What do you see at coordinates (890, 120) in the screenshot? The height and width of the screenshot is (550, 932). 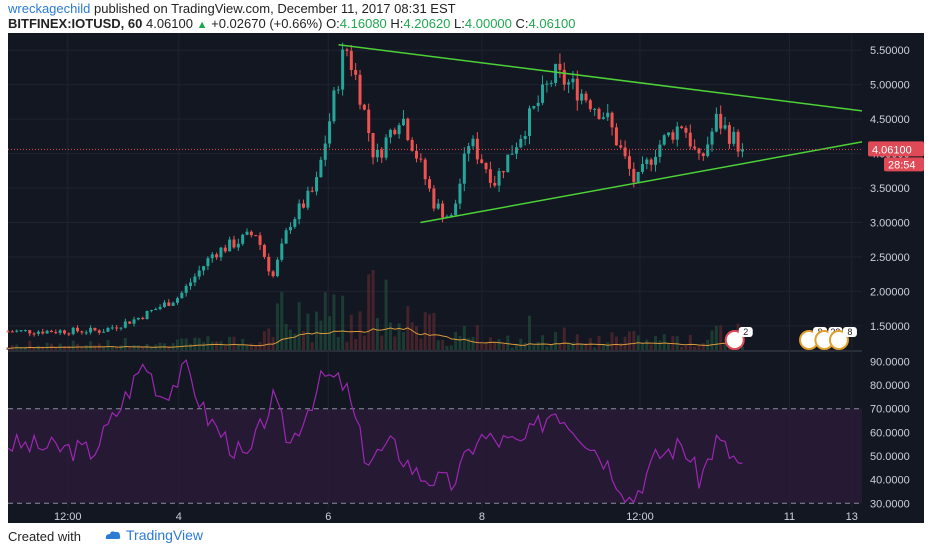 I see `price-tick-label: 4.50000` at bounding box center [890, 120].